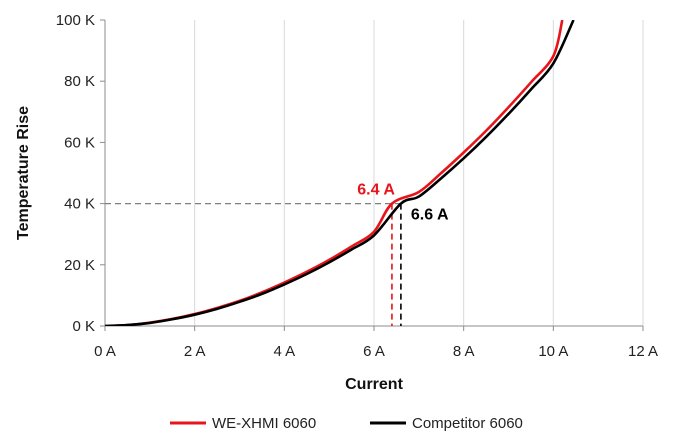 This screenshot has height=439, width=678. I want to click on y-tick-label: 20 K, so click(79, 265).